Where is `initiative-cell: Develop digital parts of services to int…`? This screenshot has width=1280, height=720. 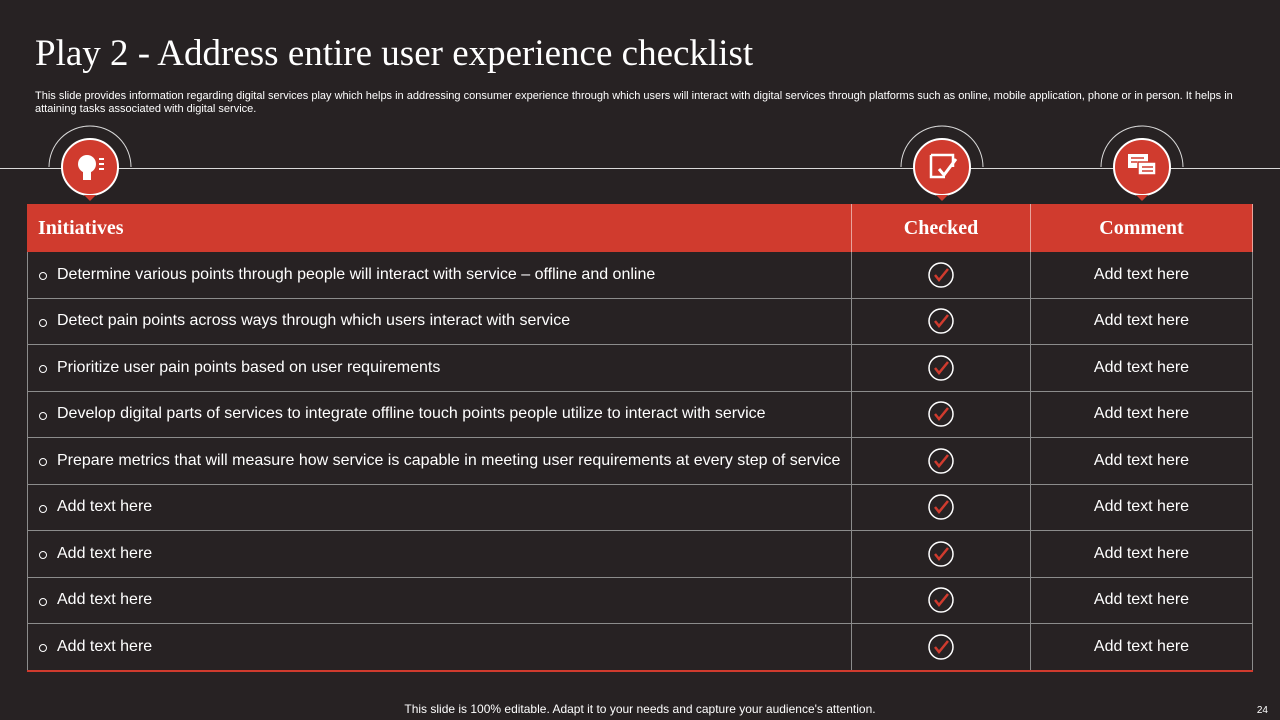 initiative-cell: Develop digital parts of services to int… is located at coordinates (439, 414).